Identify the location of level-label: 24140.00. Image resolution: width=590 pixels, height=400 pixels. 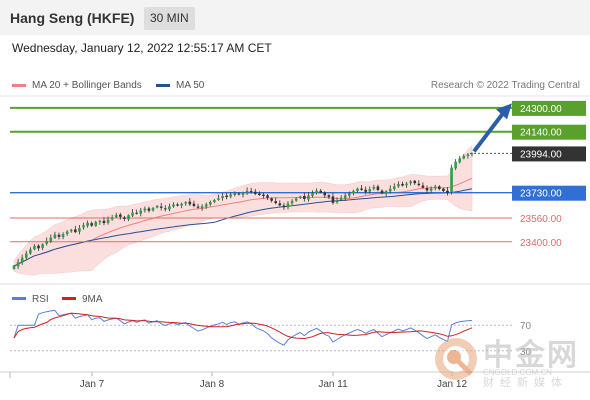
(541, 133).